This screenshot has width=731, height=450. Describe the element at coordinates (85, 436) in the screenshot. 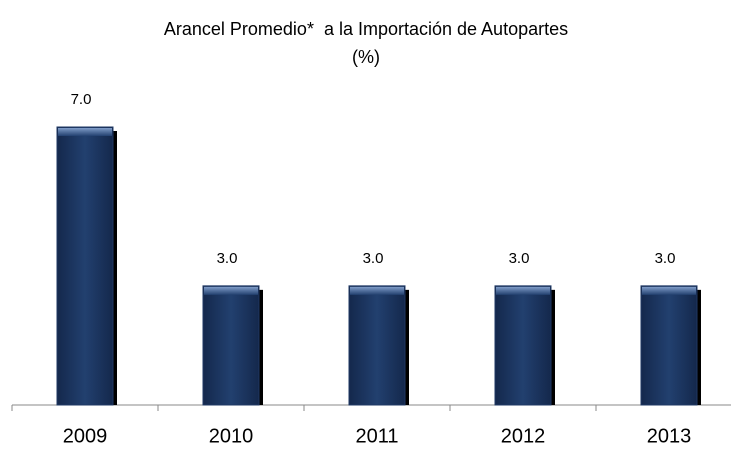

I see `x-tick-label: 2009` at that location.